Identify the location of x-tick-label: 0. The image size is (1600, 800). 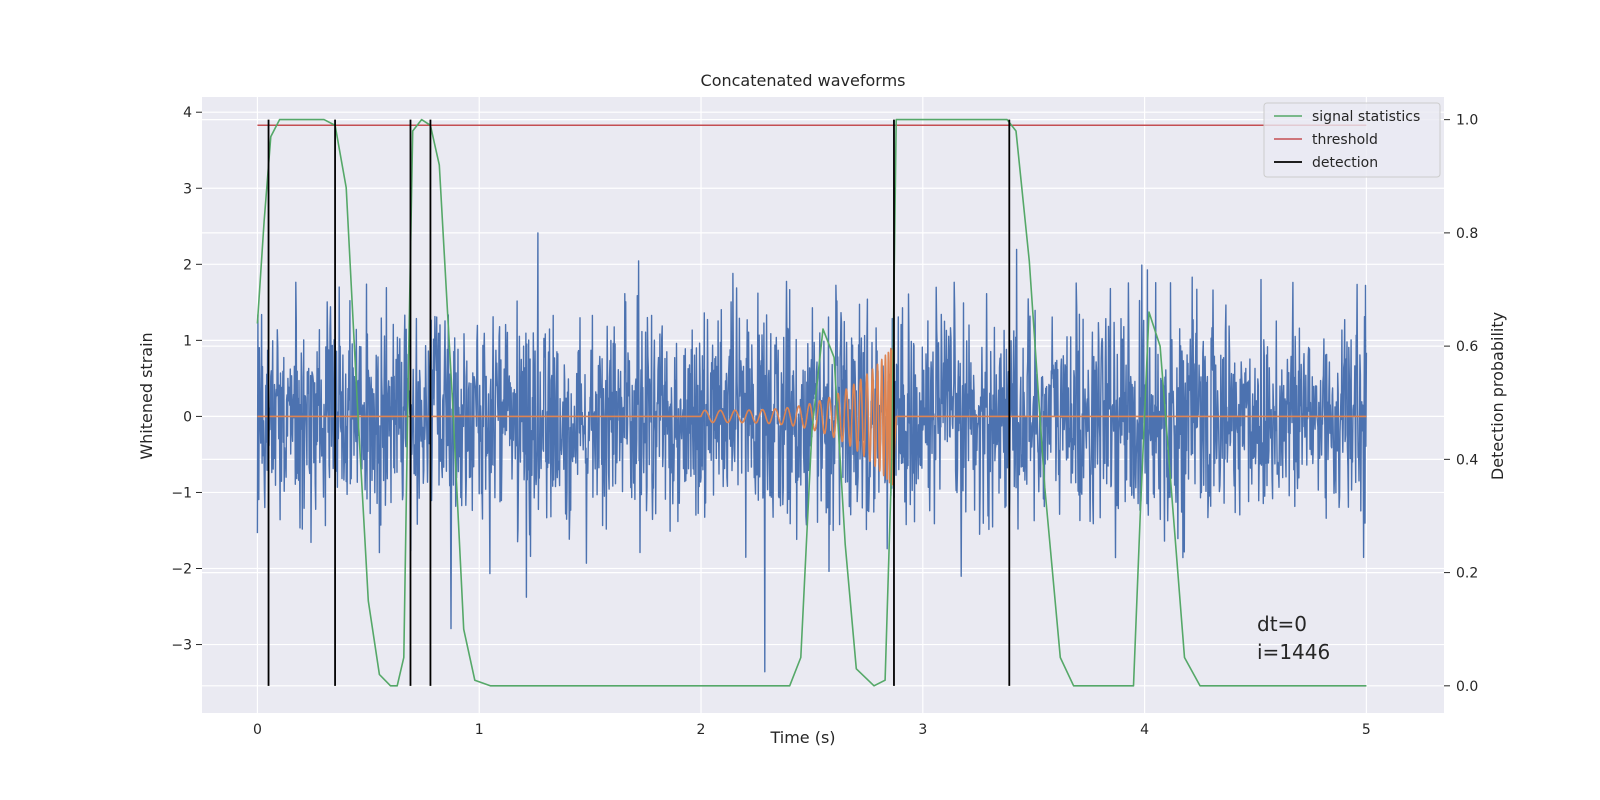
(257, 730).